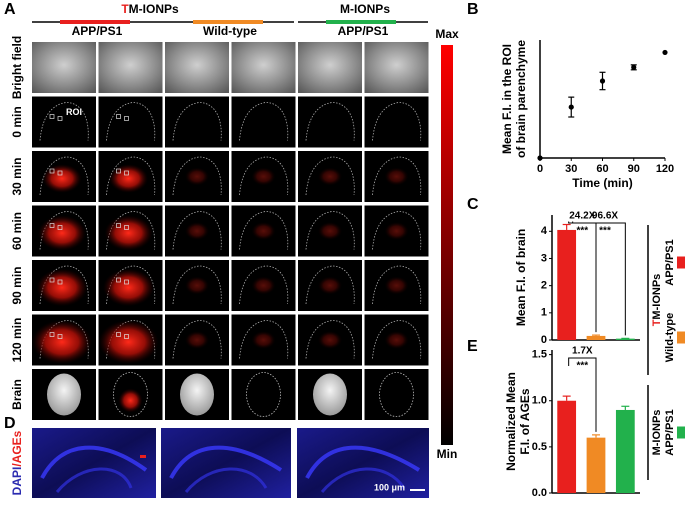  I want to click on fold-change: 96.6X, so click(605, 216).